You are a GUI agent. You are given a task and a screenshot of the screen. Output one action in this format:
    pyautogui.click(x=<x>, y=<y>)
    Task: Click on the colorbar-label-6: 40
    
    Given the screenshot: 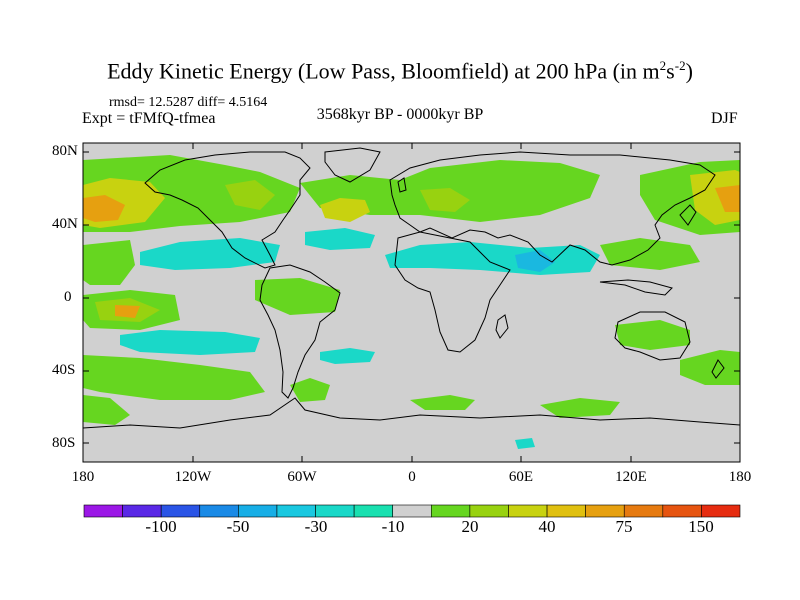 What is the action you would take?
    pyautogui.click(x=547, y=526)
    